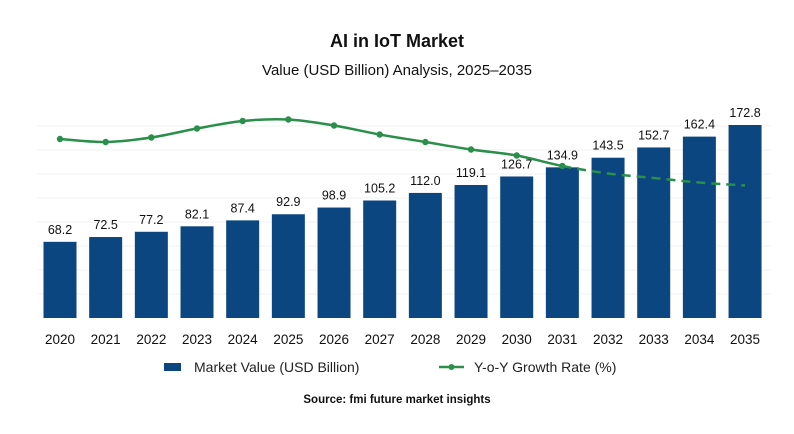 This screenshot has width=794, height=434. What do you see at coordinates (471, 251) in the screenshot?
I see `bar-2029` at bounding box center [471, 251].